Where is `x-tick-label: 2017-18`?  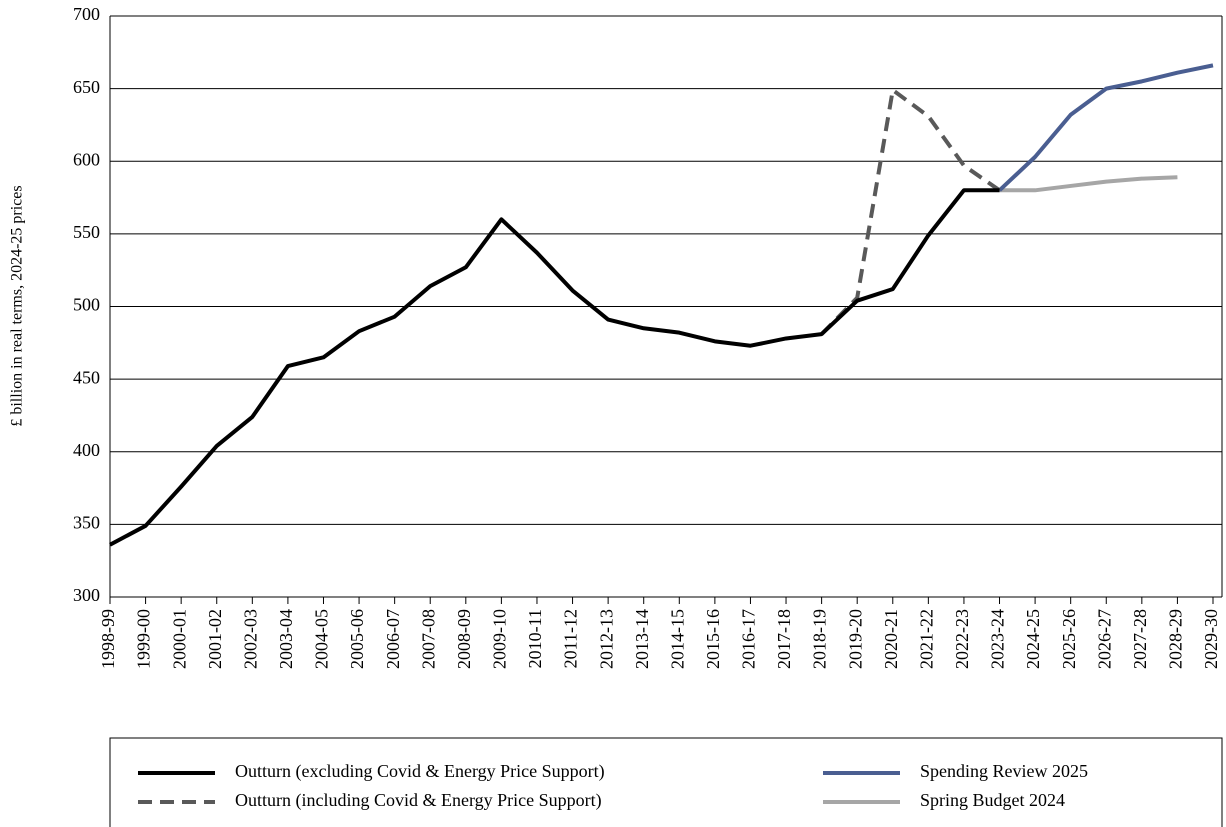
x-tick-label: 2017-18 is located at coordinates (784, 639).